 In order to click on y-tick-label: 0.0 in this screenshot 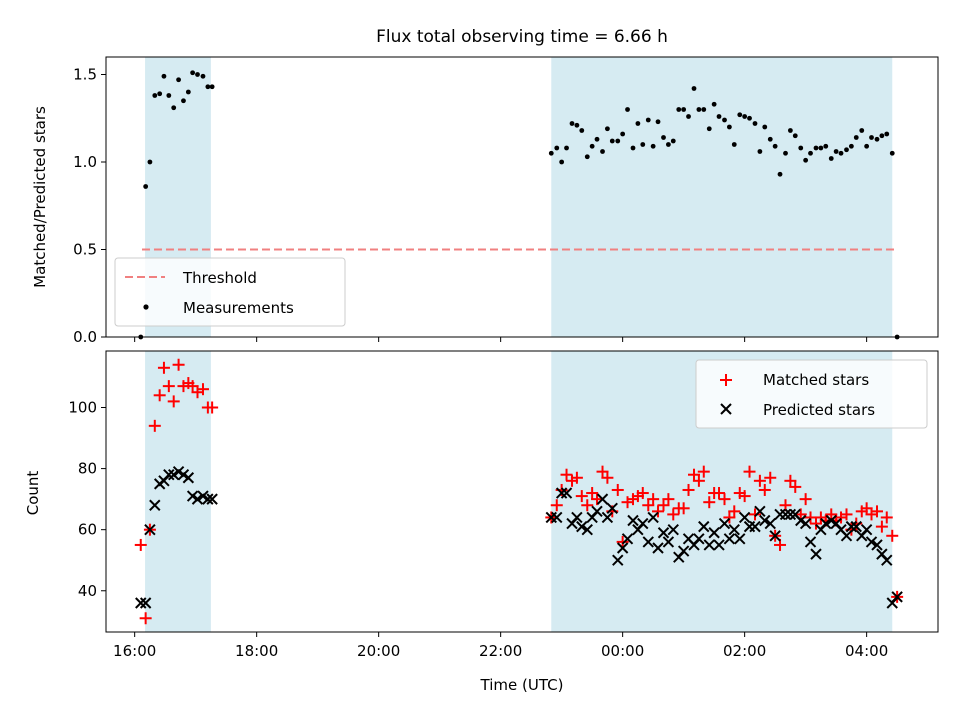, I will do `click(85, 337)`.